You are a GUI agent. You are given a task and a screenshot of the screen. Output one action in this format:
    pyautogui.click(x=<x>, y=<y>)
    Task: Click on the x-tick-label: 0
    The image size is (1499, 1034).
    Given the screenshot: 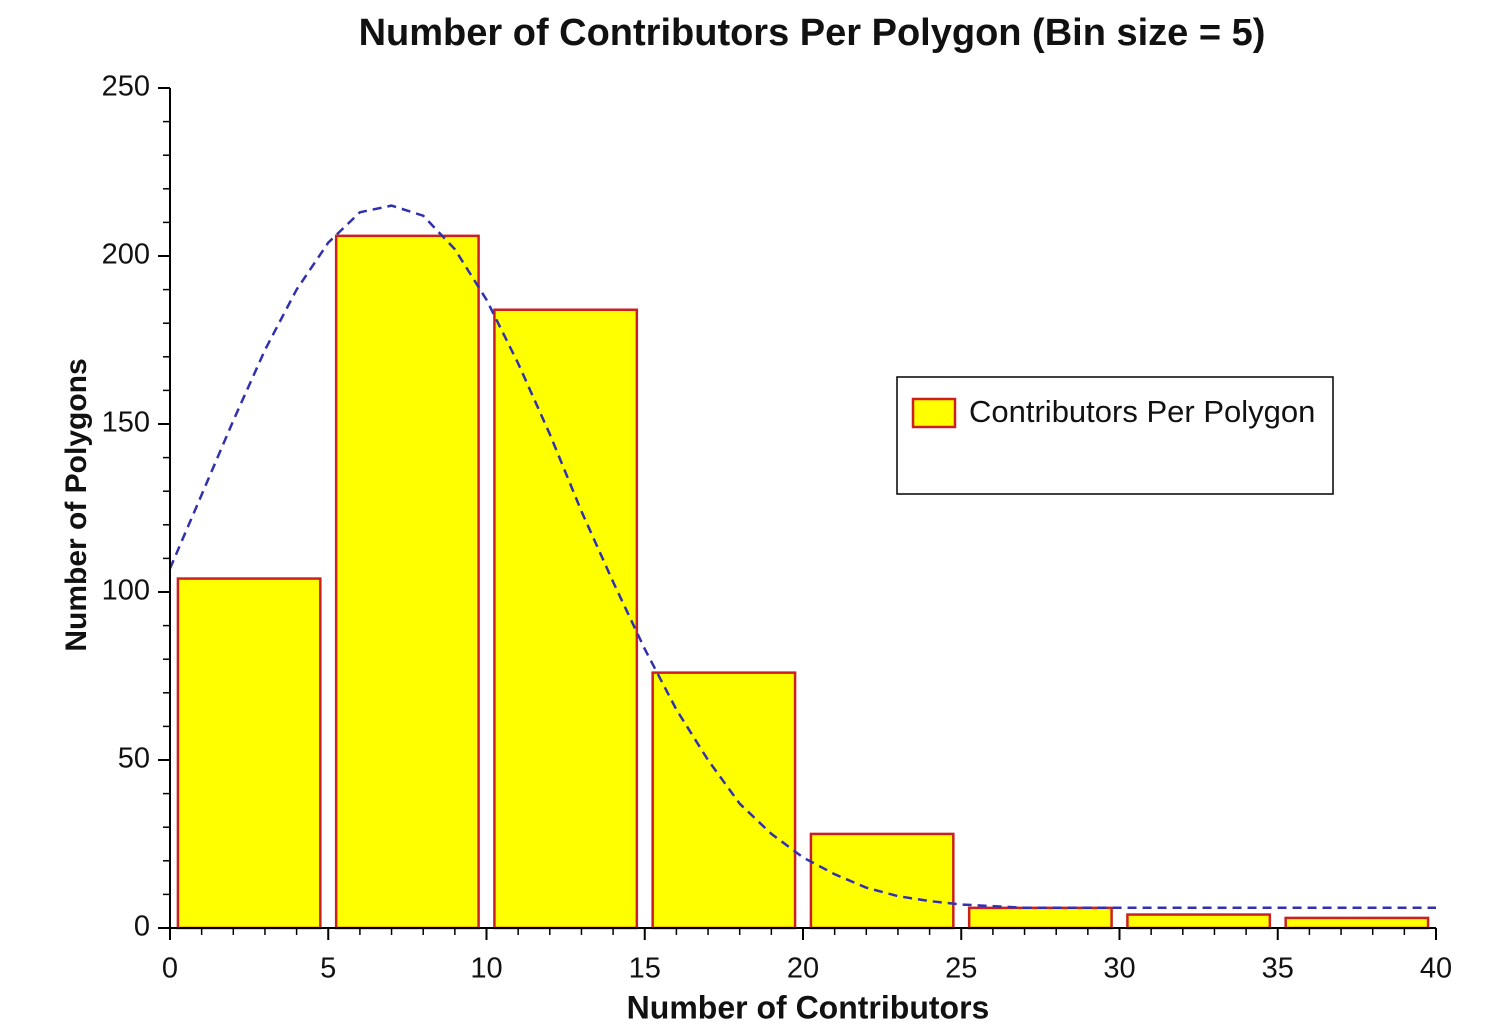 What is the action you would take?
    pyautogui.click(x=170, y=969)
    